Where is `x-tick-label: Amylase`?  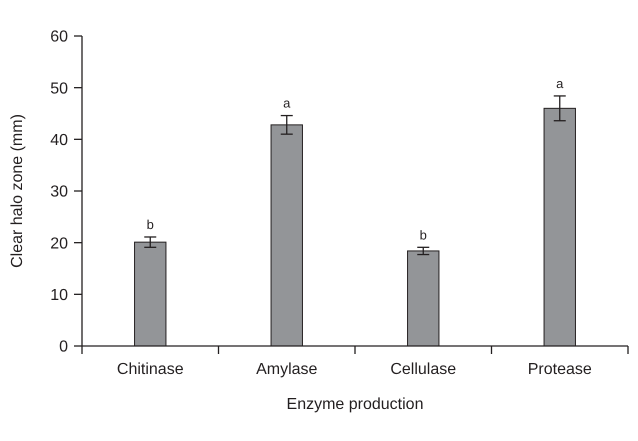 x-tick-label: Amylase is located at coordinates (287, 369).